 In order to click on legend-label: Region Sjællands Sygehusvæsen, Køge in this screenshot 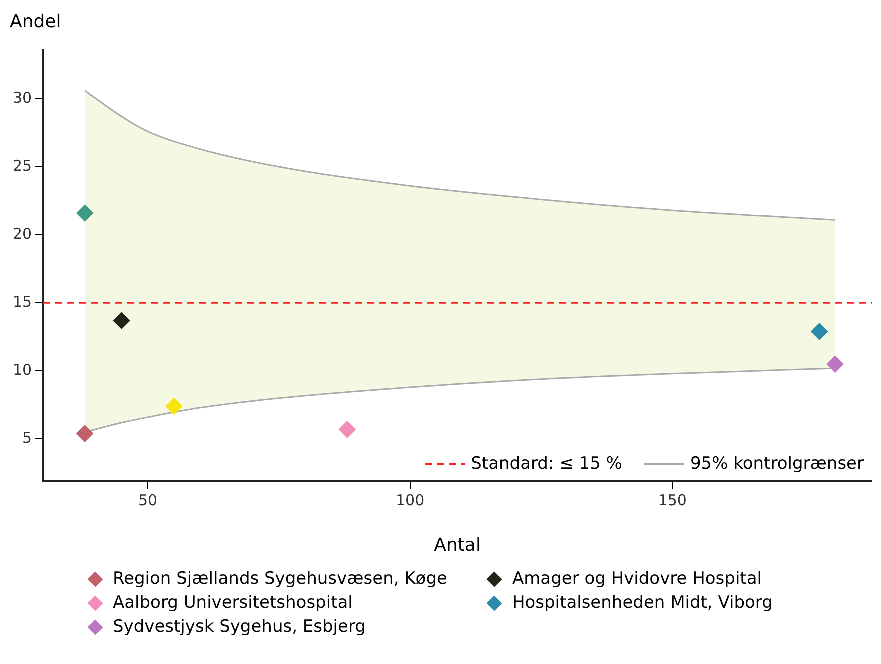, I will do `click(280, 579)`.